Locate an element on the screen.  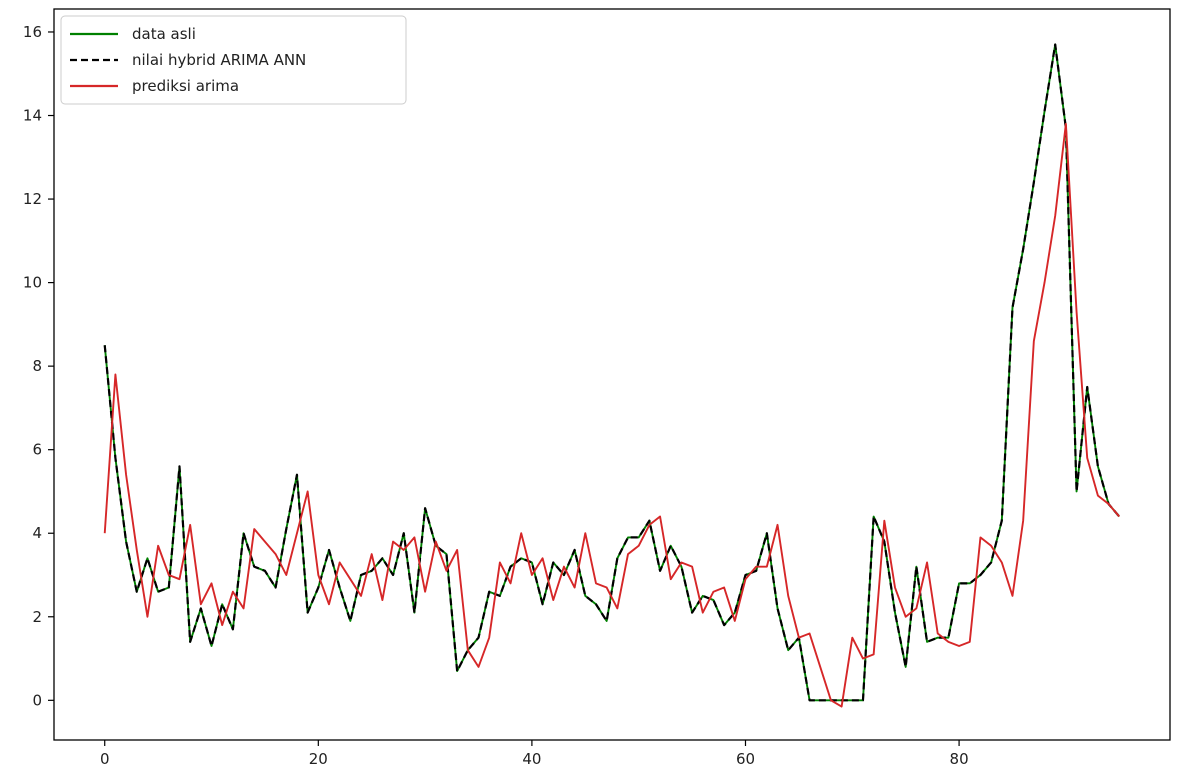
y-axis: 0 2 4 6 8 10 12 14 16 is located at coordinates (38, 366).